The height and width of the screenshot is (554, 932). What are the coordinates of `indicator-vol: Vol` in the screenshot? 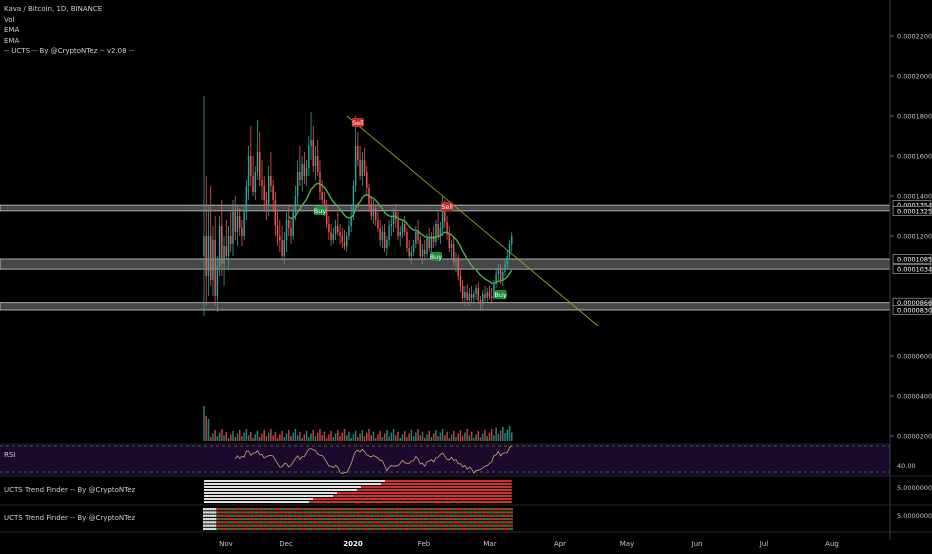 It's located at (9, 19).